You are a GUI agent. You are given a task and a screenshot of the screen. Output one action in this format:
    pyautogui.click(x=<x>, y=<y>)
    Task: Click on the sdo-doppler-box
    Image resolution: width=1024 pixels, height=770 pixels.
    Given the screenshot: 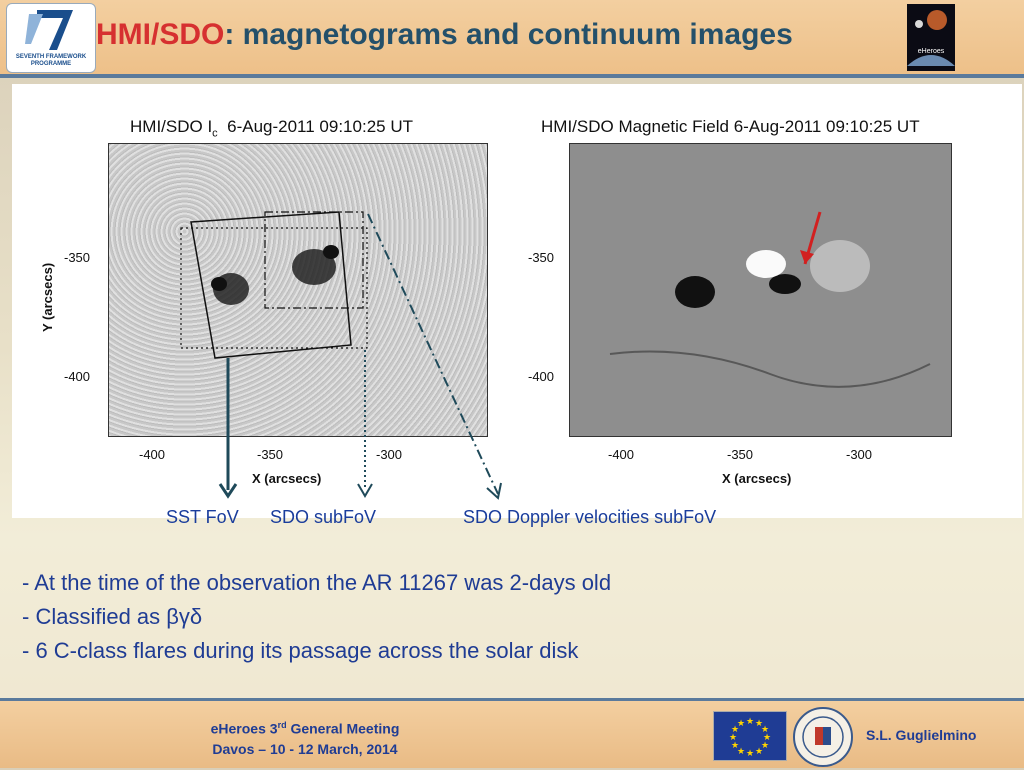 What is the action you would take?
    pyautogui.click(x=274, y=288)
    